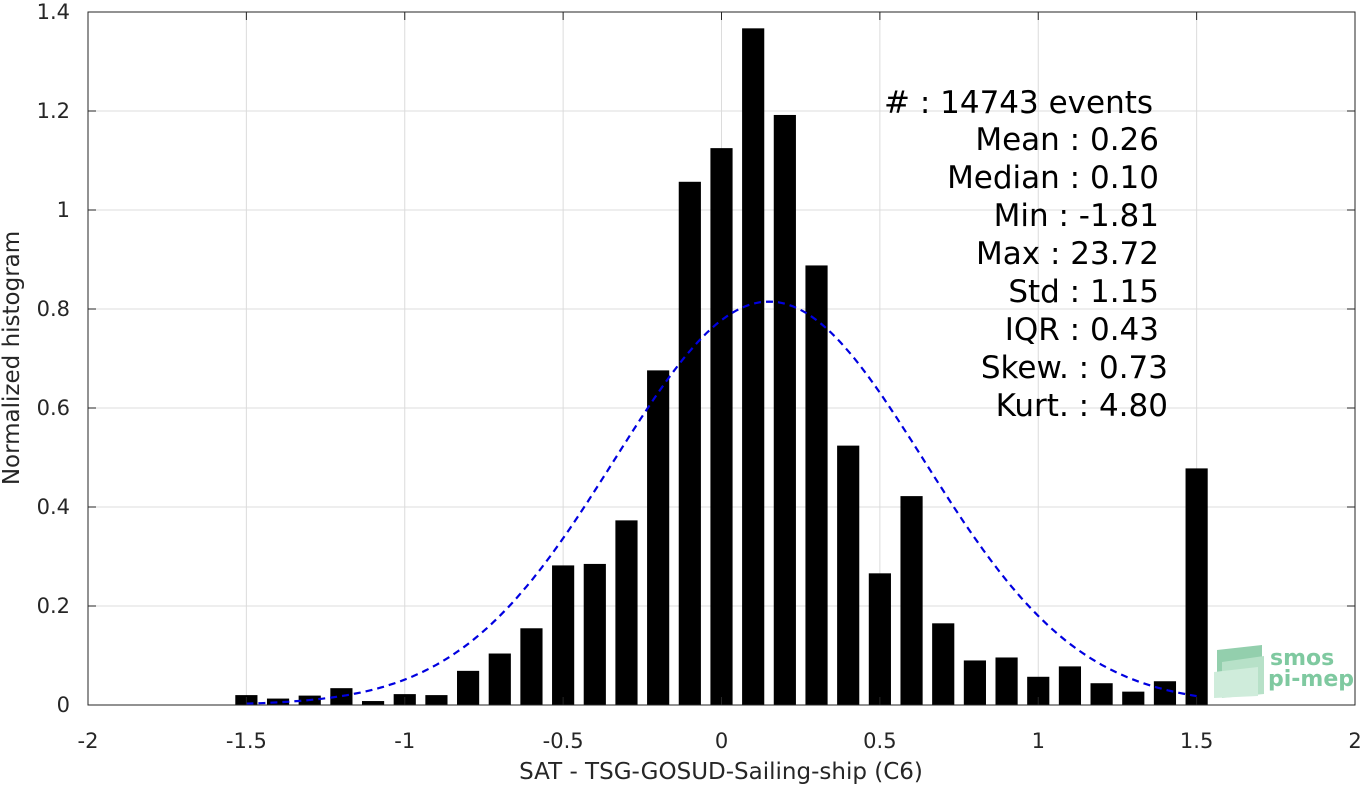 The image size is (1366, 786). Describe the element at coordinates (53, 507) in the screenshot. I see `y-tick-label: 0.4` at that location.